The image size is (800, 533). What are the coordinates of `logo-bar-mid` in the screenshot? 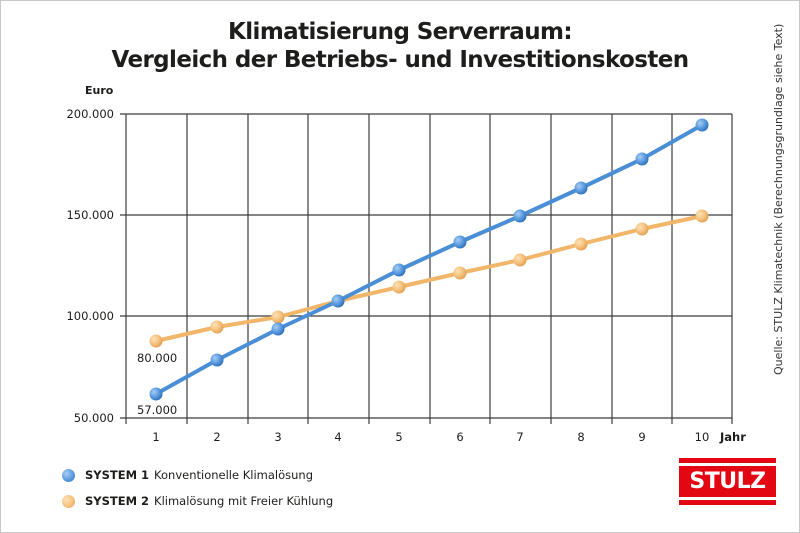 It's located at (727, 481).